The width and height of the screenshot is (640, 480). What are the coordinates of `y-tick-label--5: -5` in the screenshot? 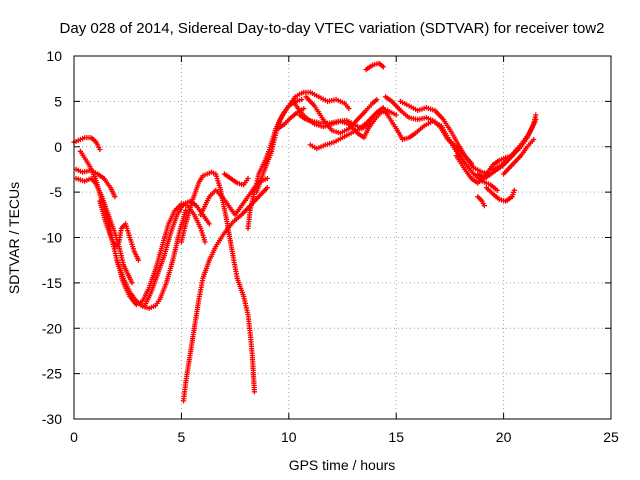 It's located at (56, 192).